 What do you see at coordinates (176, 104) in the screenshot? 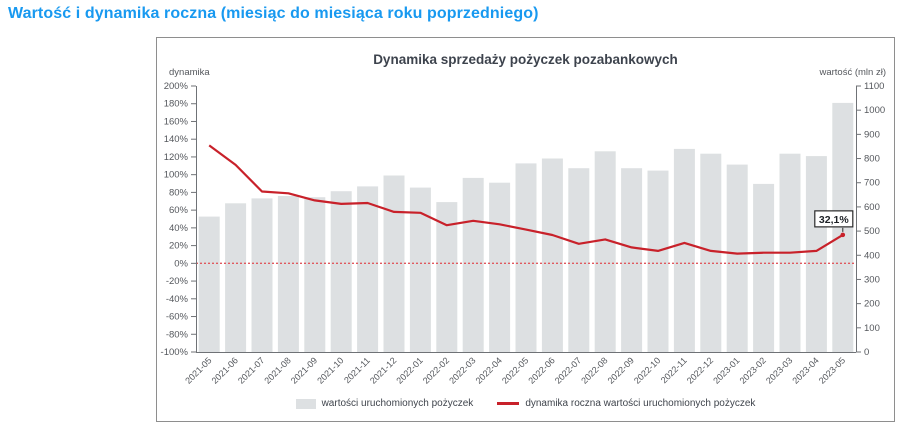
I see `left-tick-label: 180%` at bounding box center [176, 104].